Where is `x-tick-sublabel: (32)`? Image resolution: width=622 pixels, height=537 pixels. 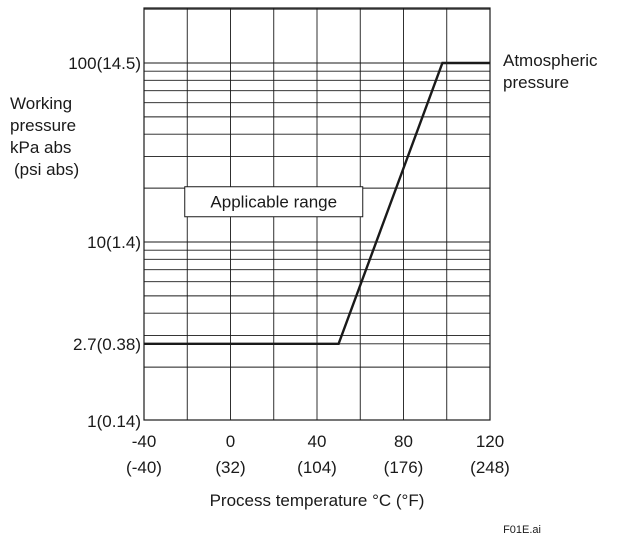 x-tick-sublabel: (32) is located at coordinates (230, 467).